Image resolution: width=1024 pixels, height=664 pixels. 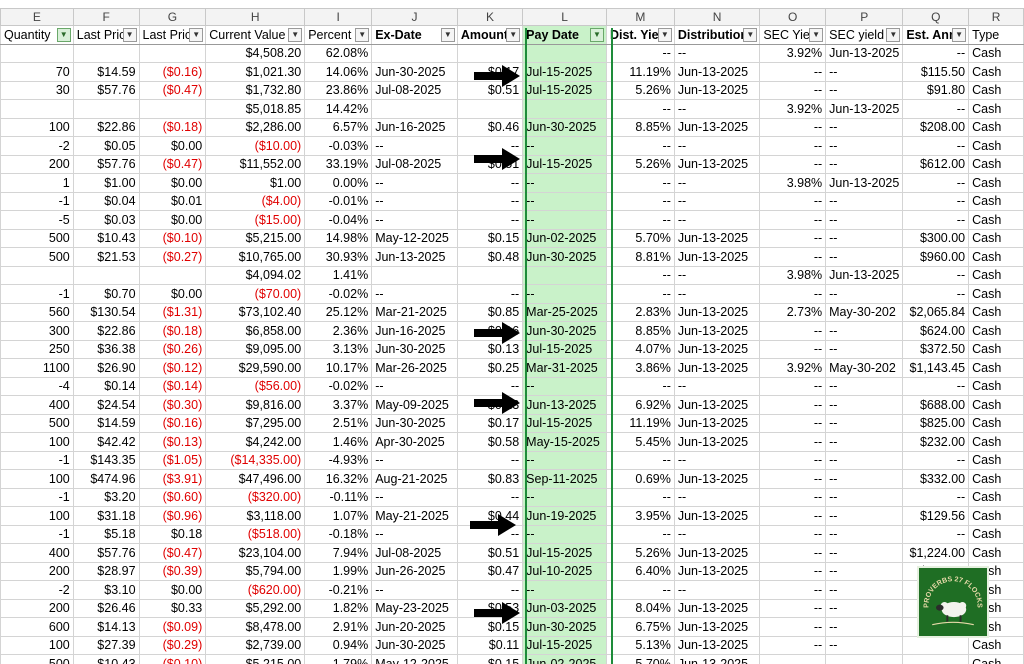 What do you see at coordinates (37, 516) in the screenshot?
I see `cell: 100` at bounding box center [37, 516].